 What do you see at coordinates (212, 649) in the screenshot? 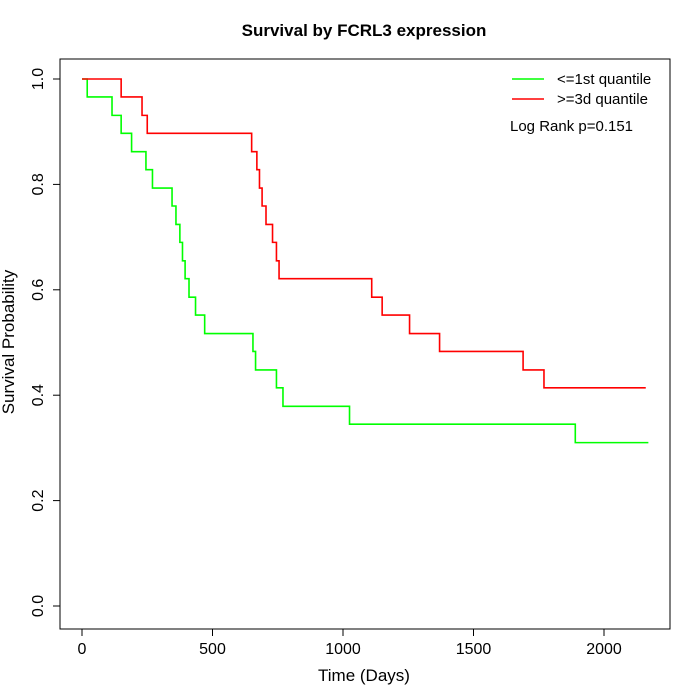
I see `x-tick-label: 500` at bounding box center [212, 649].